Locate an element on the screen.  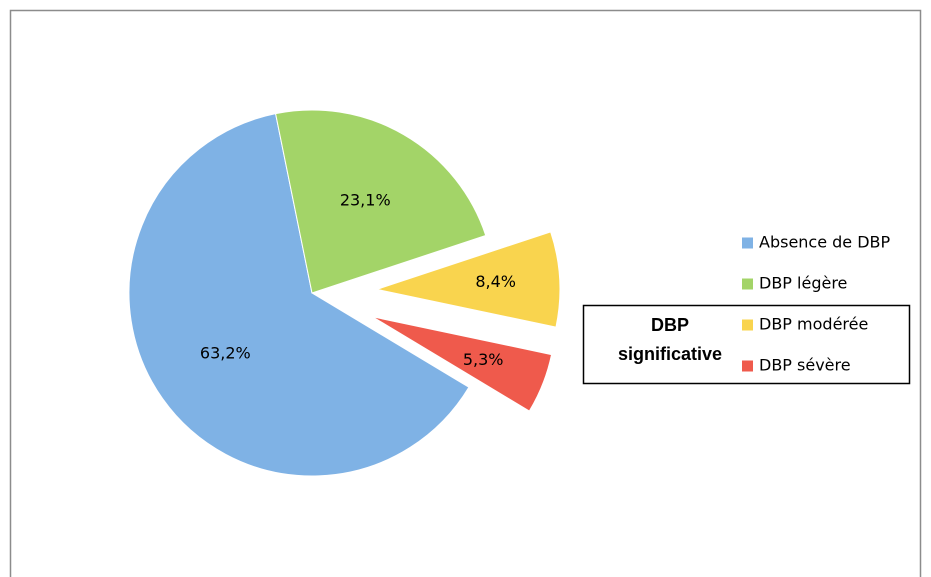
data-label: 8,4% is located at coordinates (495, 281).